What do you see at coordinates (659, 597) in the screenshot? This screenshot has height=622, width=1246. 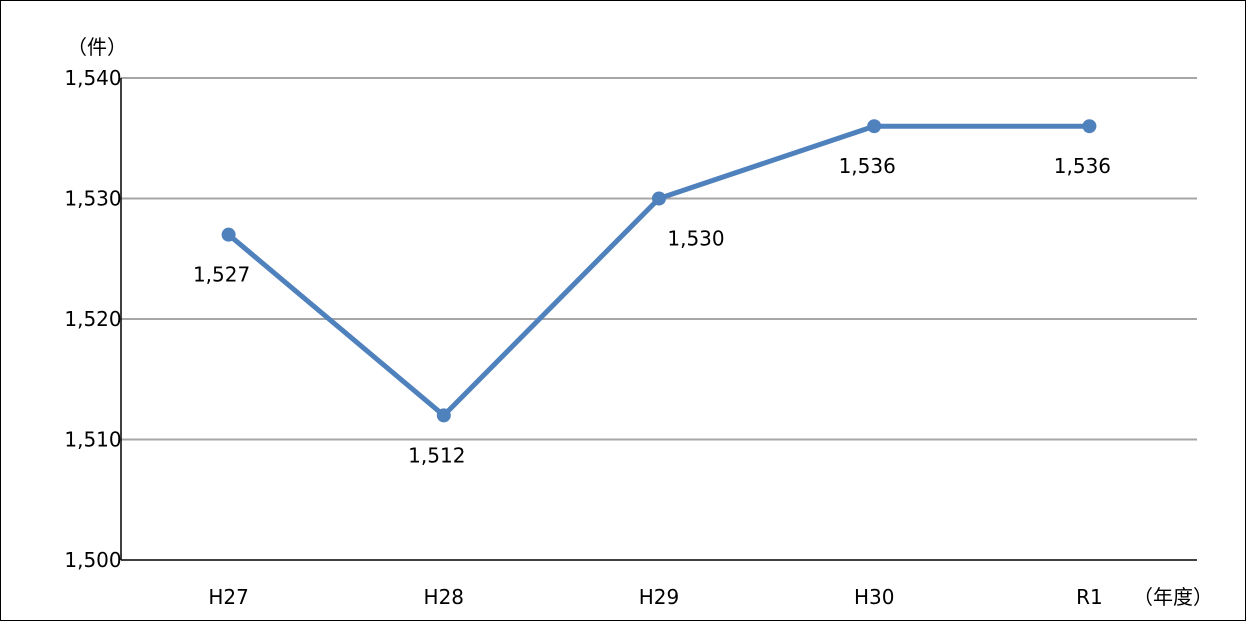 I see `x-tick-label: H29` at bounding box center [659, 597].